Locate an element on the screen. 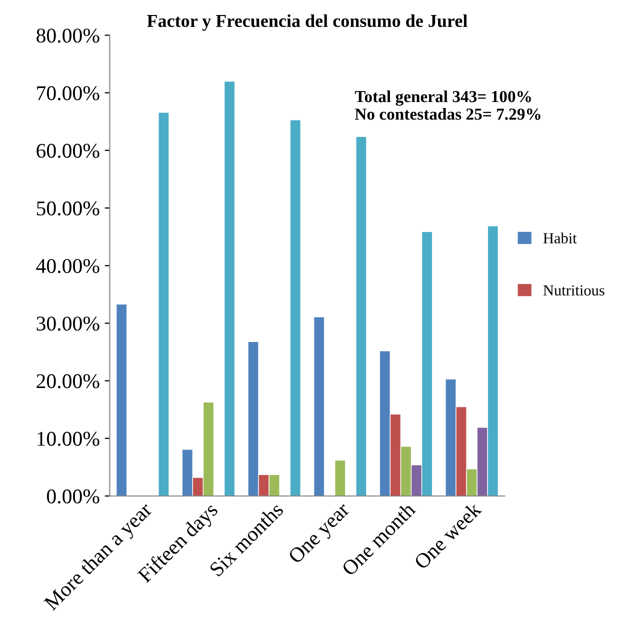  y-tick-label: 10.00% is located at coordinates (69, 439).